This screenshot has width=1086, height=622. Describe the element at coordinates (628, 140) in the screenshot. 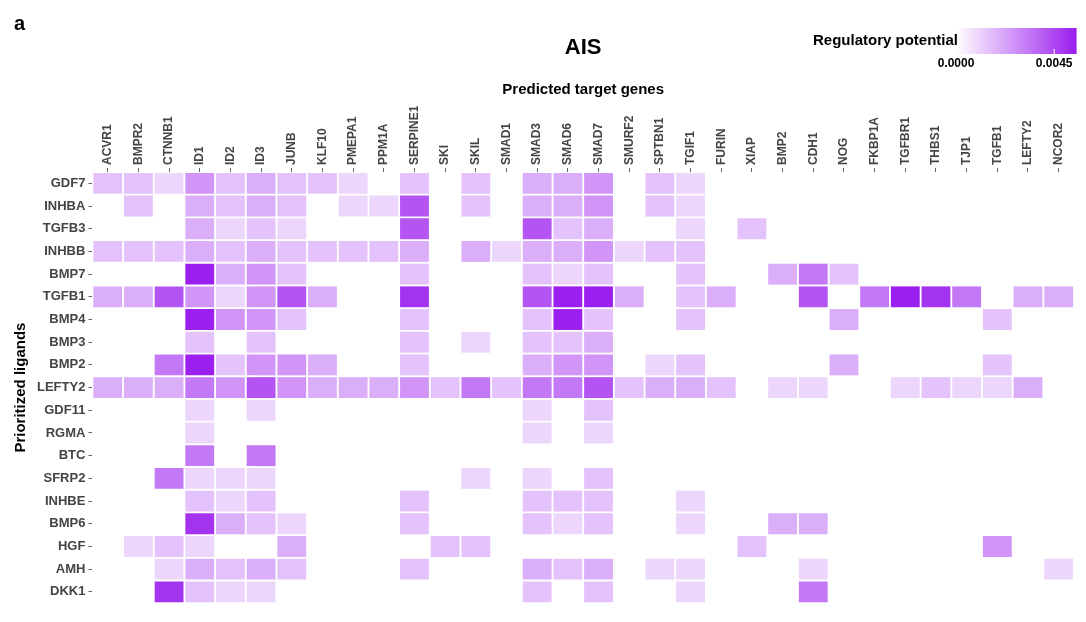

I see `x-tick-label: SMURF2` at that location.